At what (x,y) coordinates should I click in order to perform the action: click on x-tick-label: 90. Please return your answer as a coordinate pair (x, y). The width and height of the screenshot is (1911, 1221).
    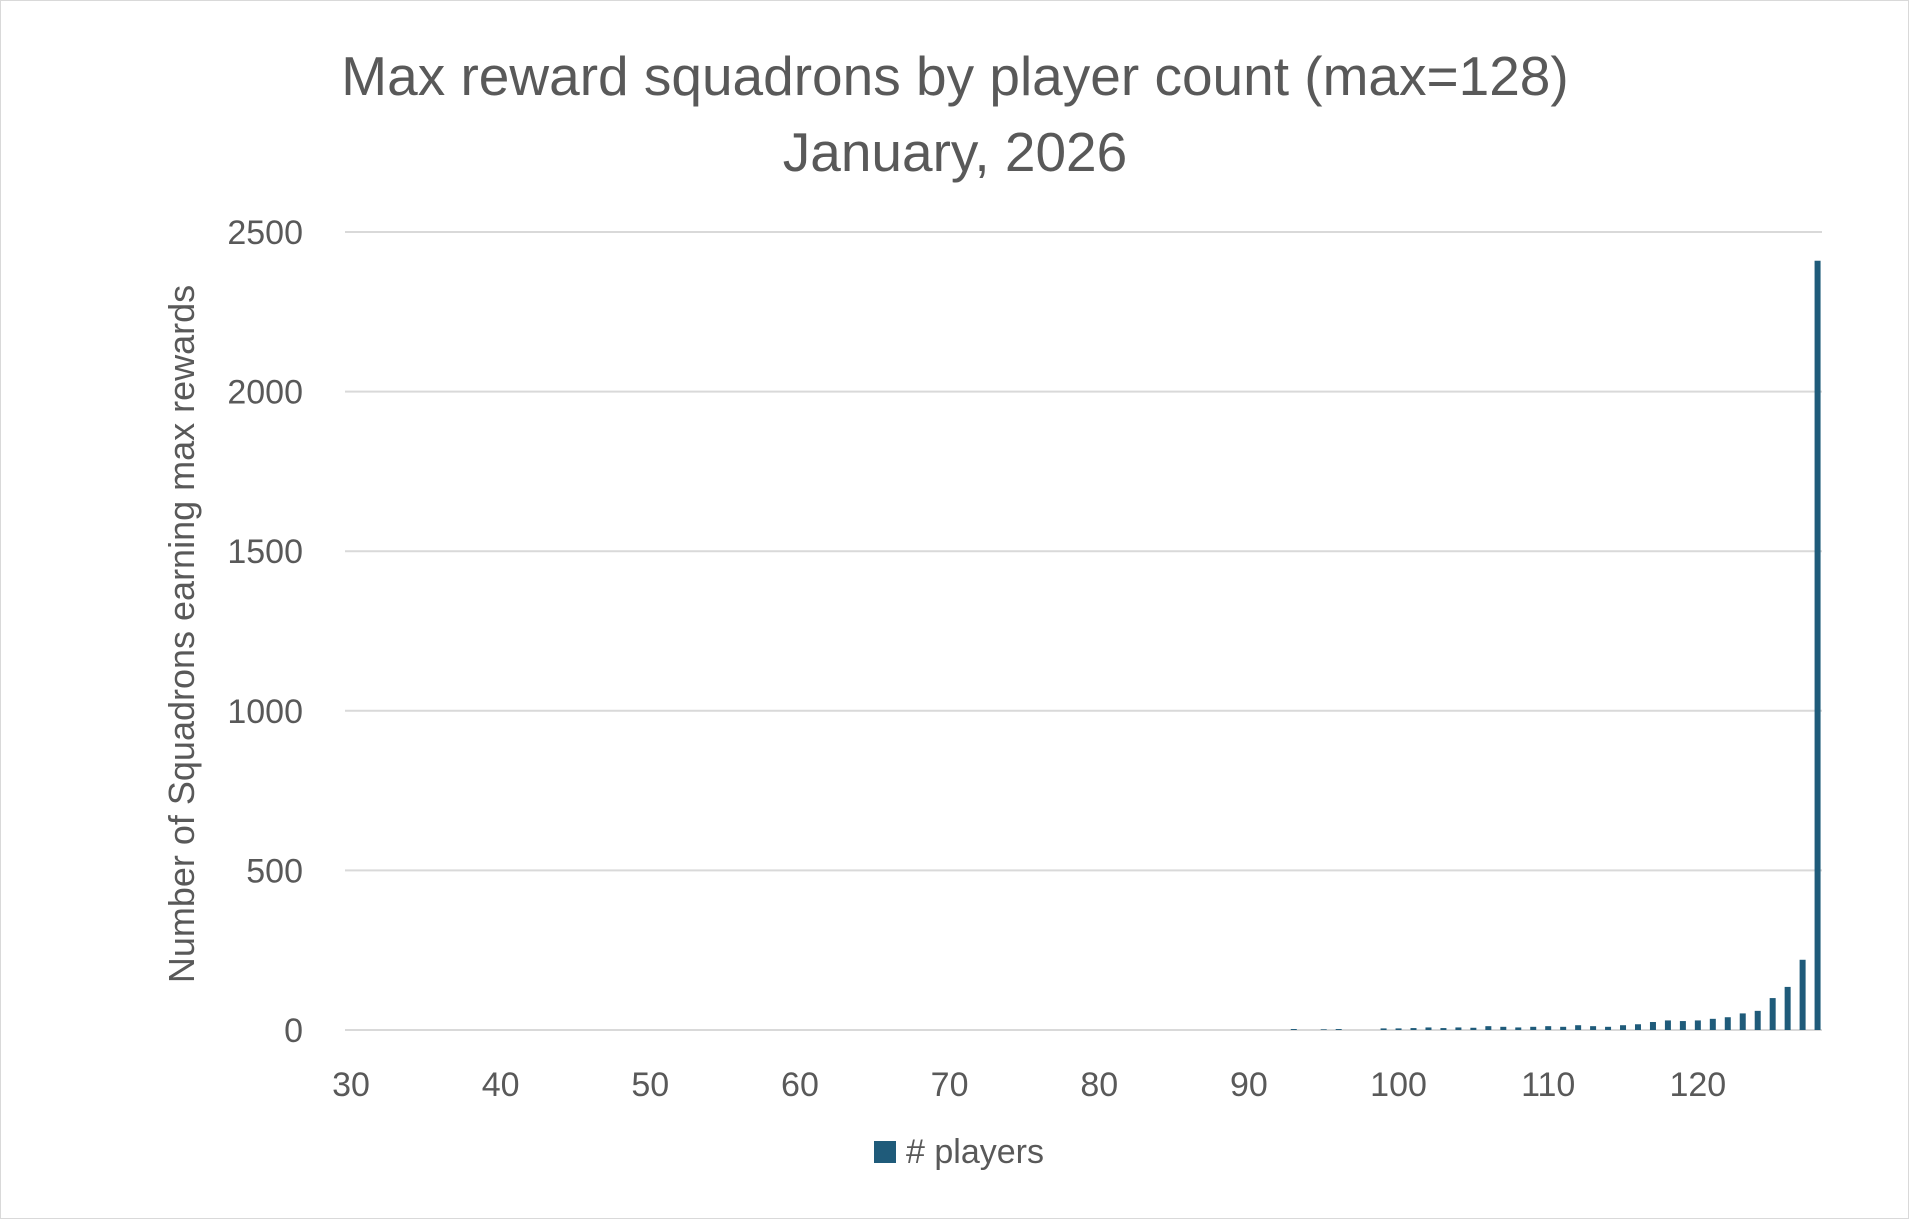
    Looking at the image, I should click on (1249, 1085).